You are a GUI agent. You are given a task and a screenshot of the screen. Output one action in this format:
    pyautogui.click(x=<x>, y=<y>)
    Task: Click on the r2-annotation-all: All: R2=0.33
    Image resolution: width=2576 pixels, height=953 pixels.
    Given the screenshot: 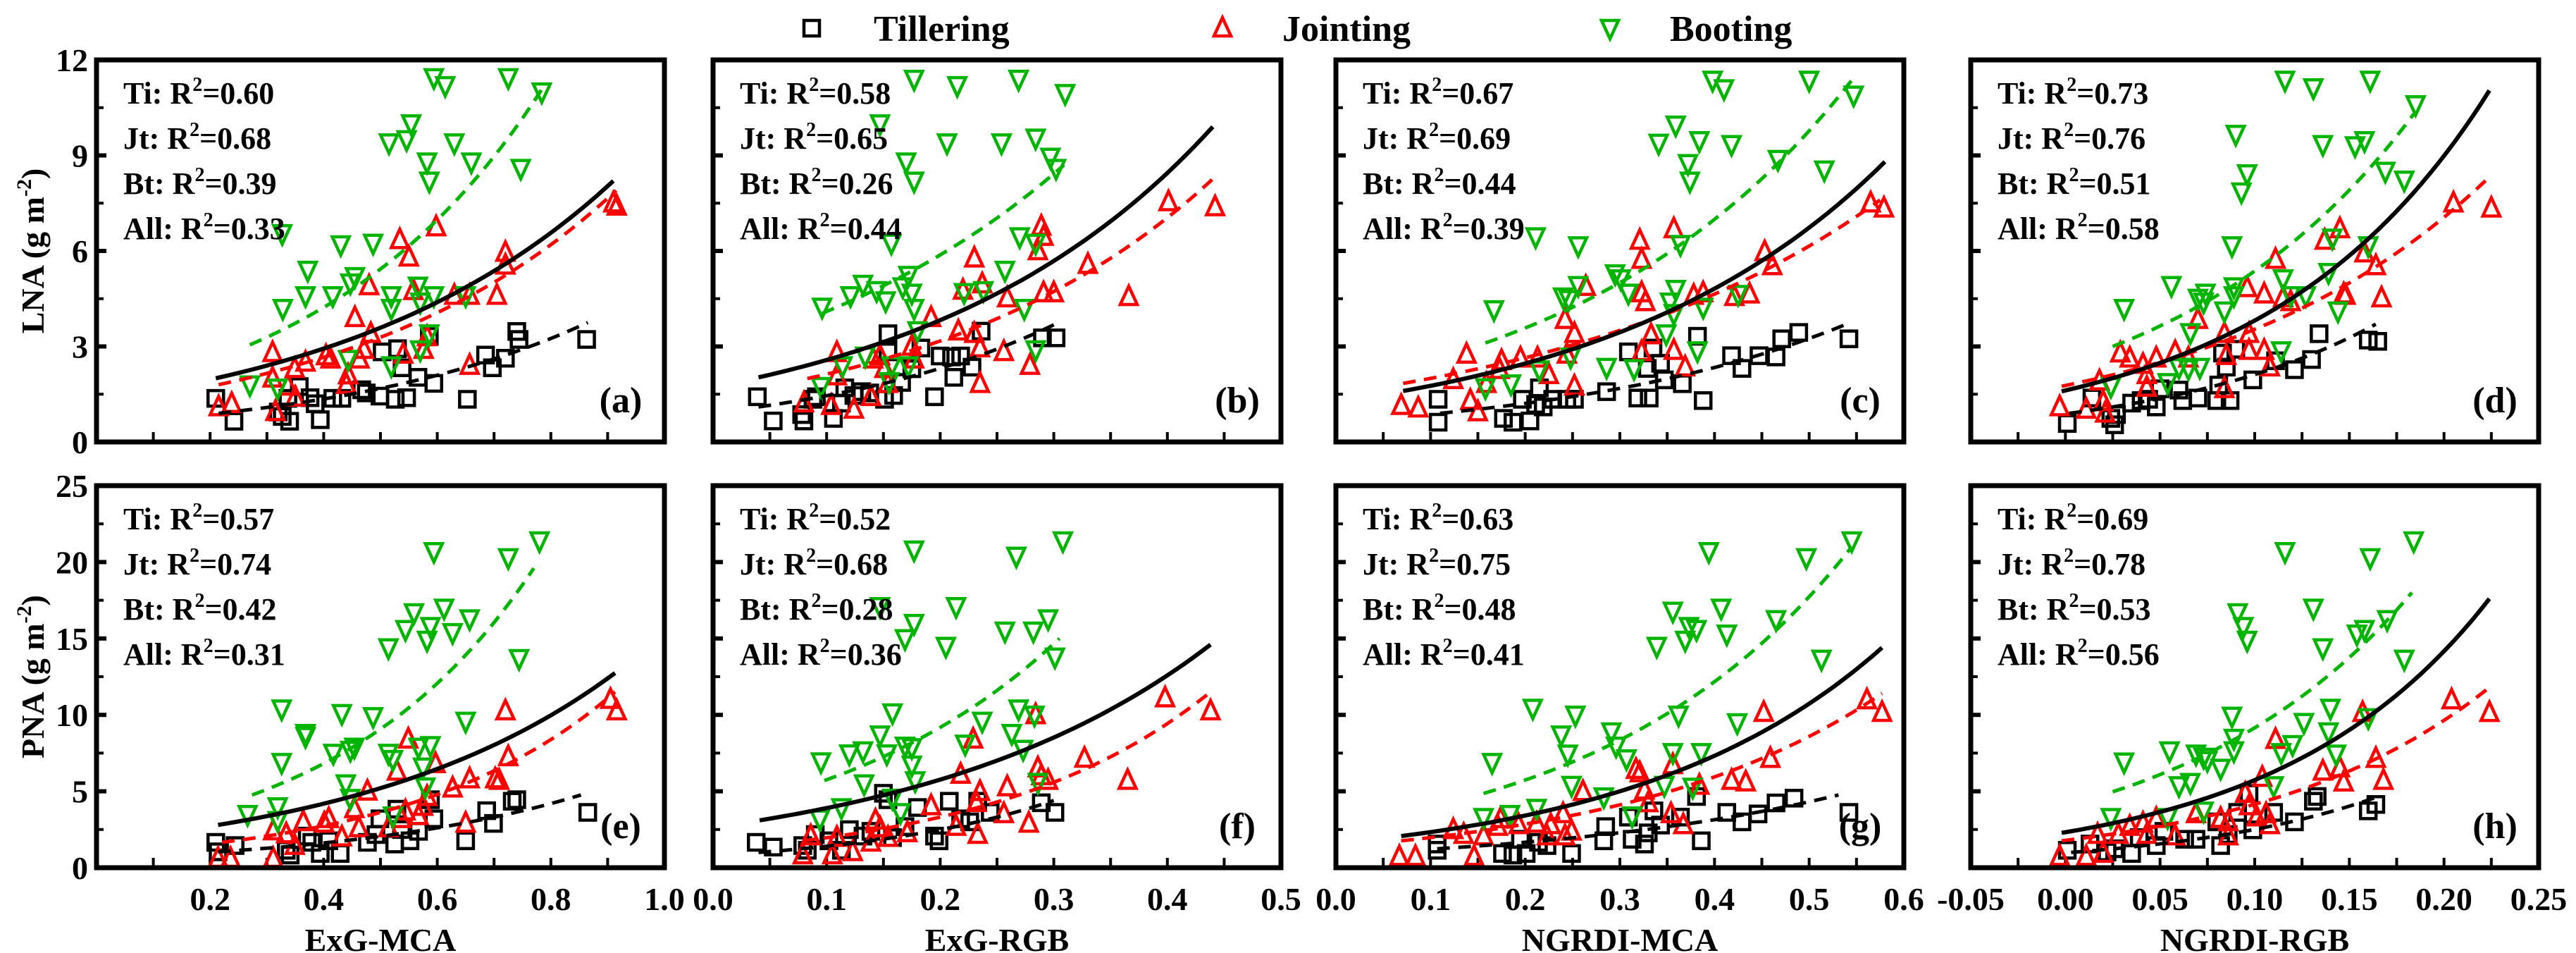 What is the action you would take?
    pyautogui.click(x=204, y=227)
    